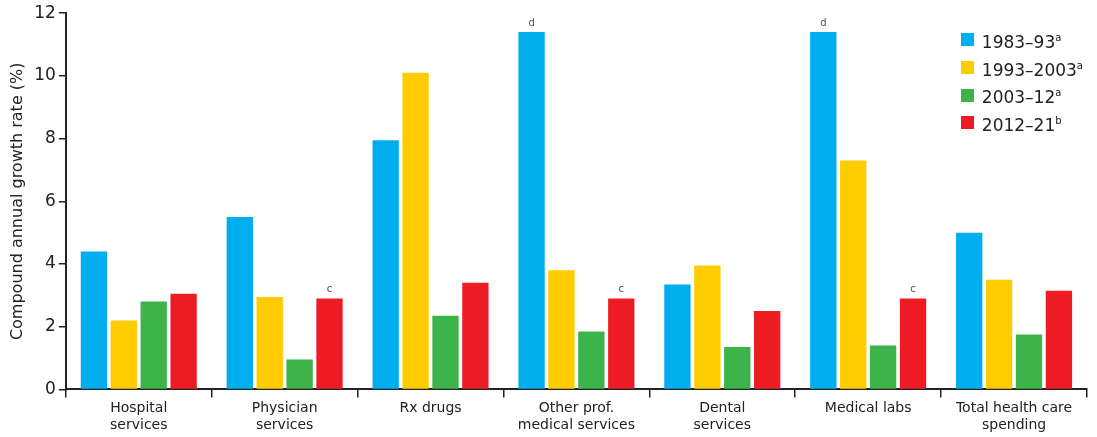 The image size is (1097, 437). I want to click on y-tick-label: 0, so click(50, 387).